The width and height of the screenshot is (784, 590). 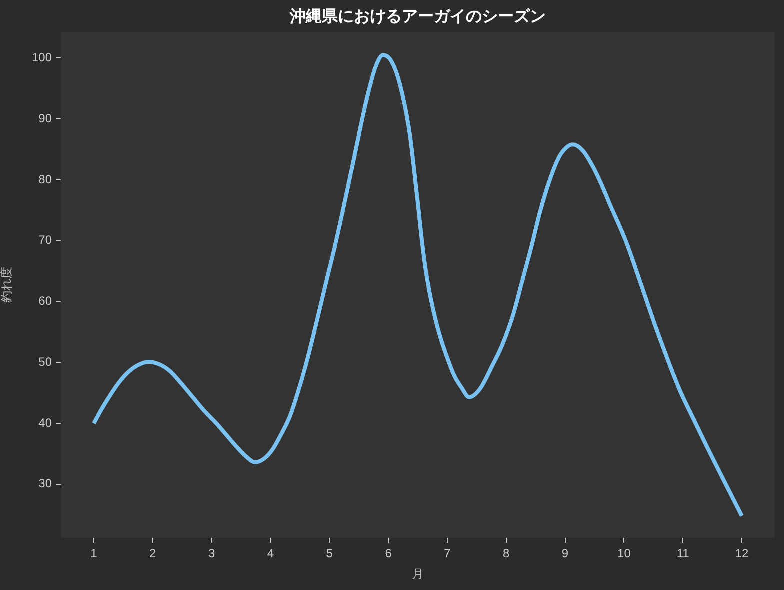 I want to click on x-tick-label: 9, so click(x=565, y=553).